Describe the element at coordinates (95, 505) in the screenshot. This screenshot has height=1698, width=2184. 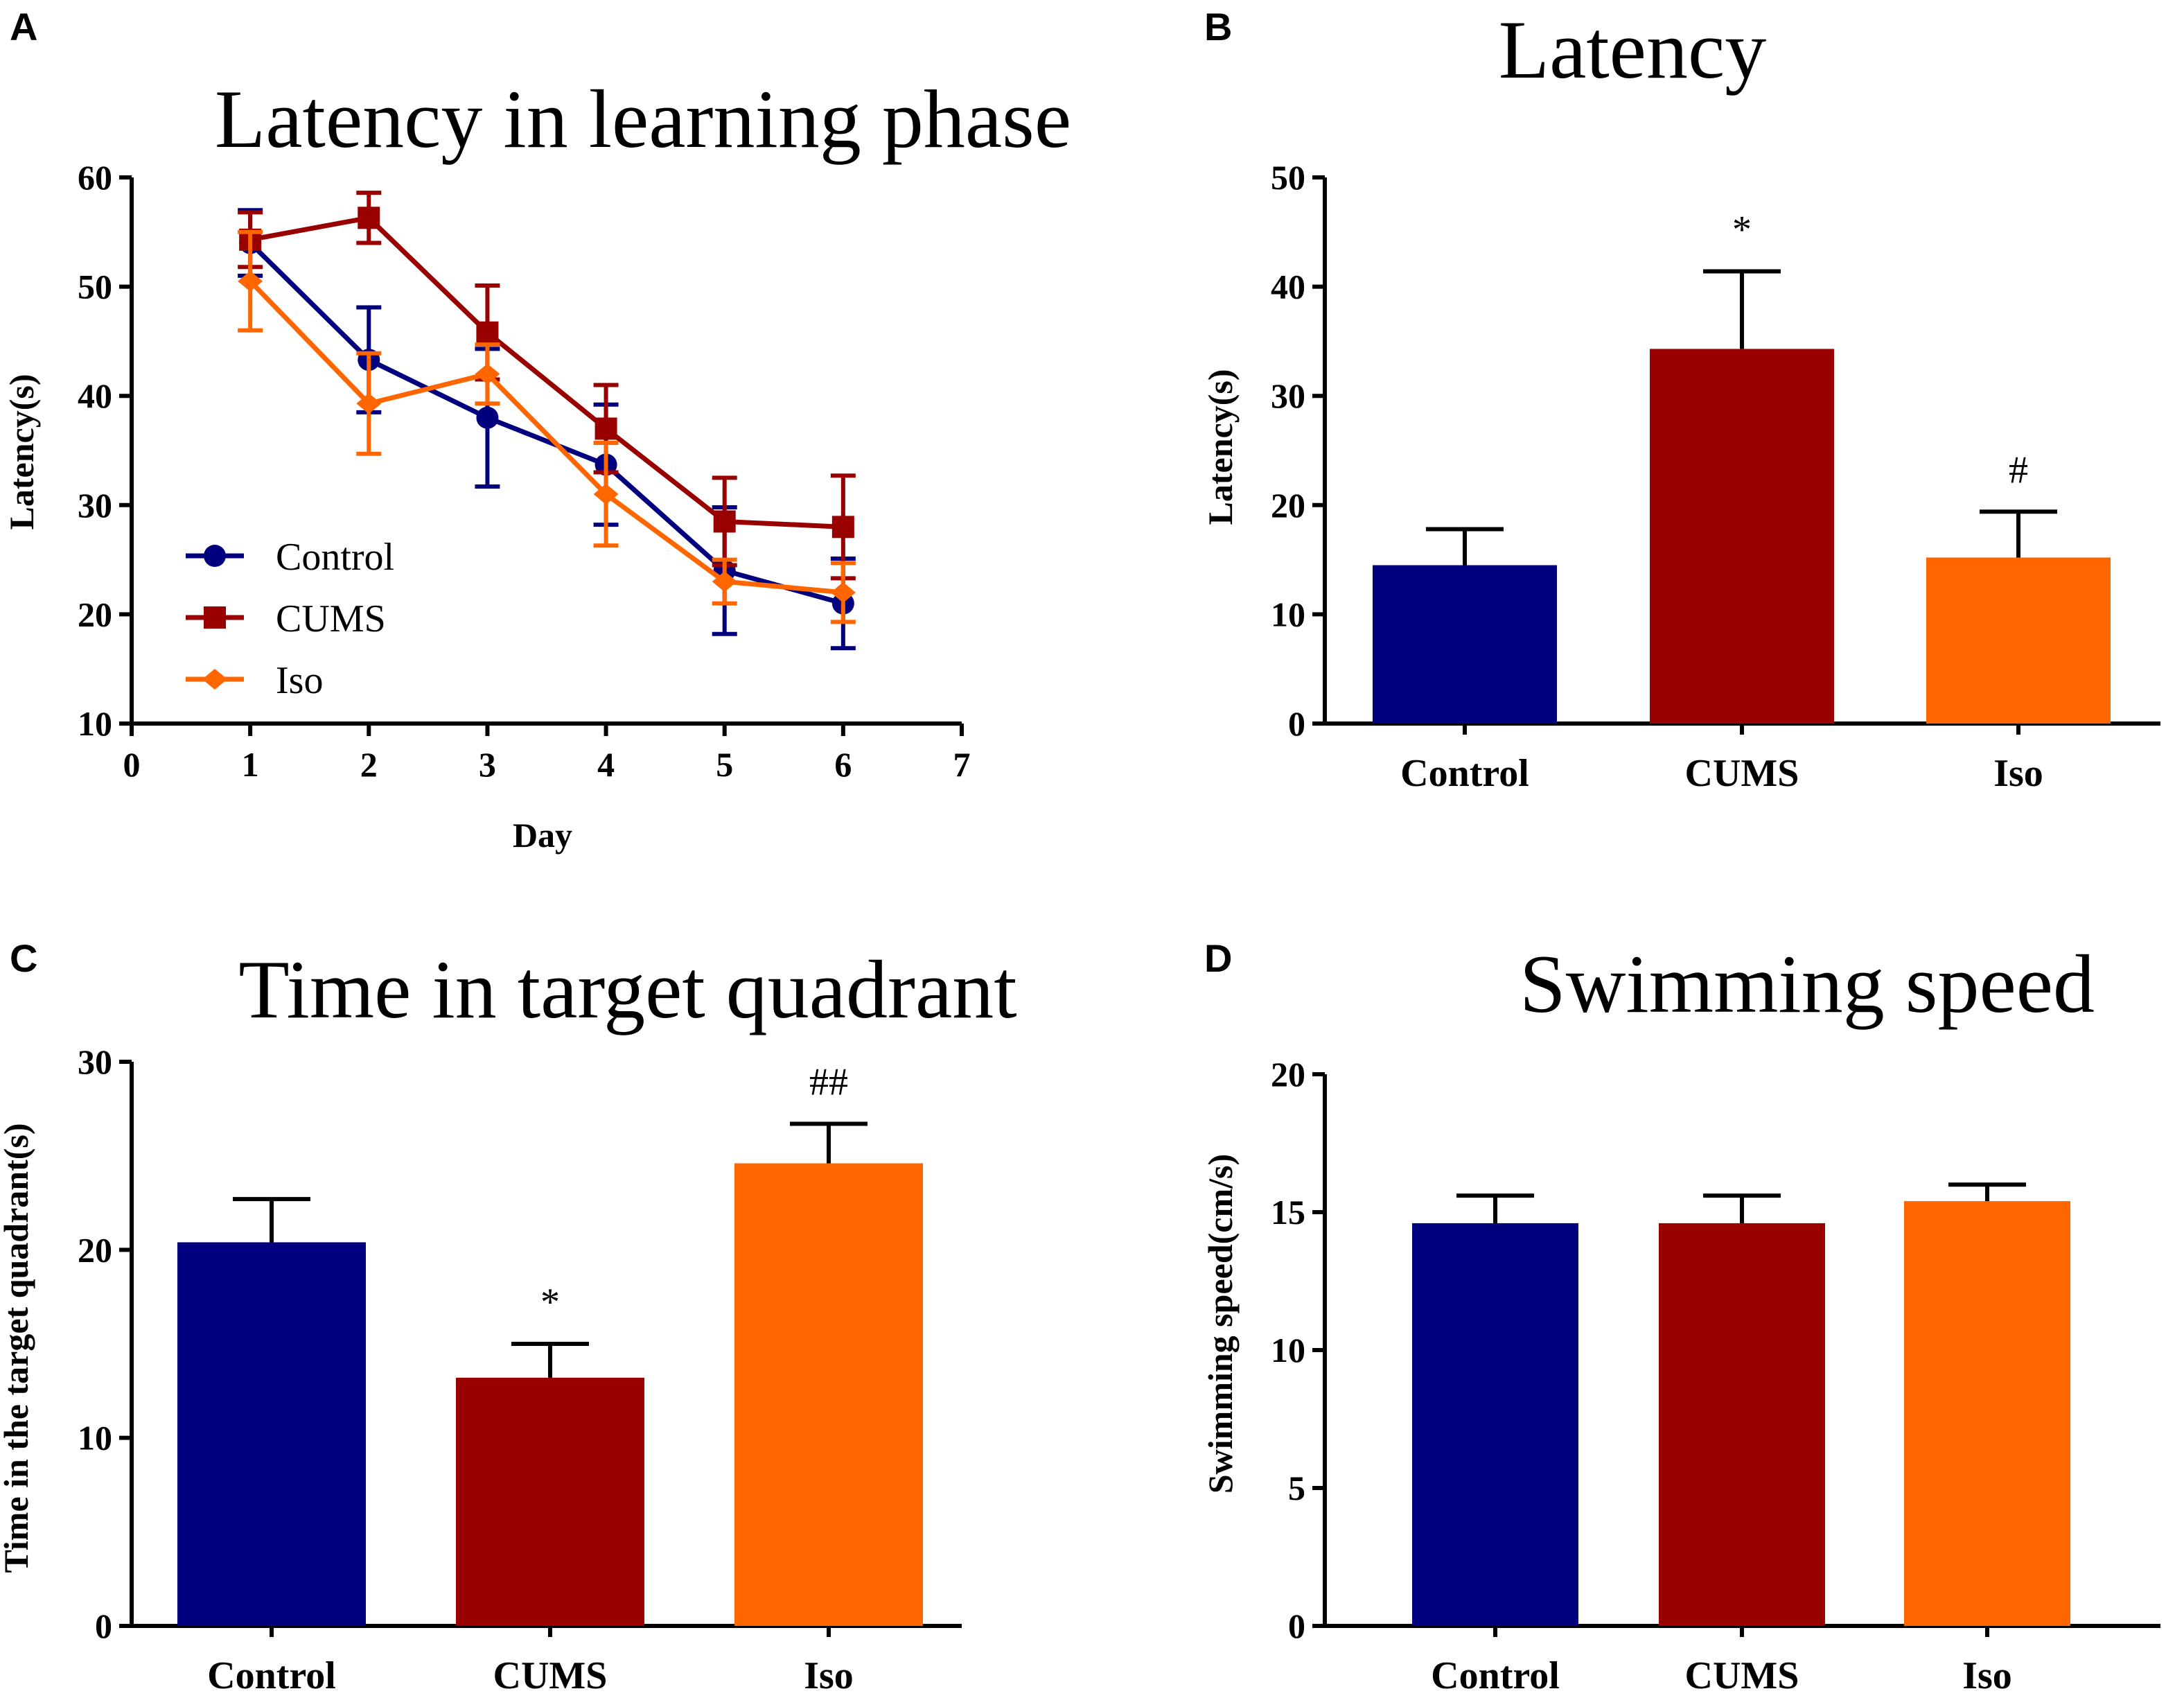
I see `panel-a-ytick-label: 30` at that location.